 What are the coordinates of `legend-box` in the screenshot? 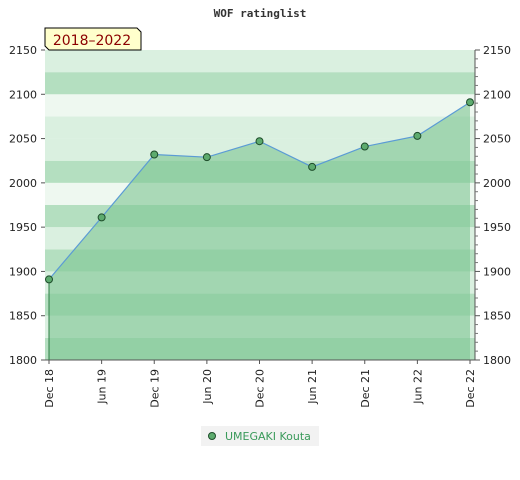 It's located at (260, 436).